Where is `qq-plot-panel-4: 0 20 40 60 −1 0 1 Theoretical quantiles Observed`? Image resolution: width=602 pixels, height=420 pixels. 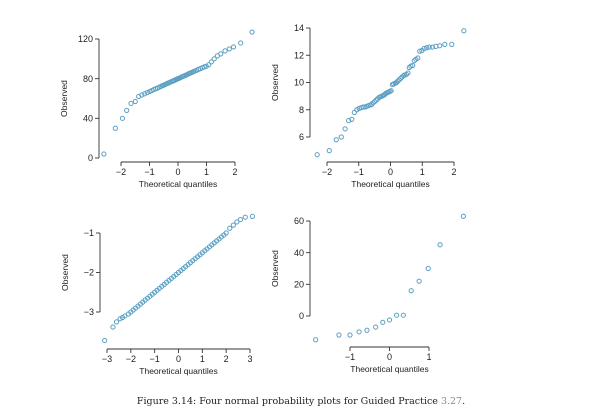
qq-plot-panel-4: 0 20 40 60 −1 0 1 Theoretical quantiles Observed is located at coordinates (368, 293).